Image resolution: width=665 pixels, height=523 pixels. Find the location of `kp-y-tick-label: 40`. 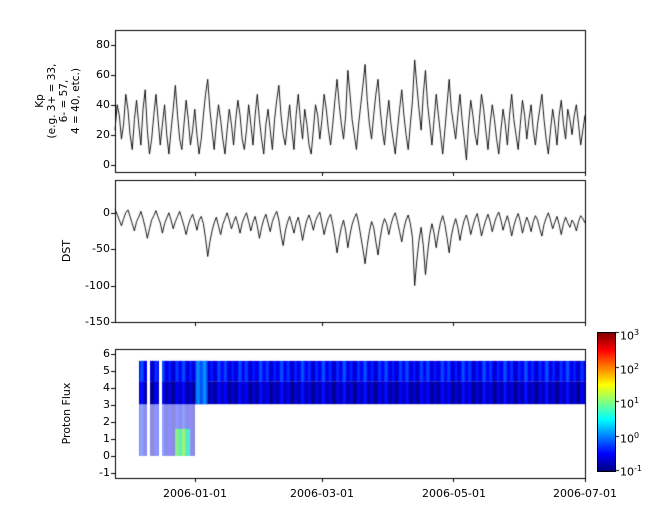

kp-y-tick-label: 40 is located at coordinates (103, 104).